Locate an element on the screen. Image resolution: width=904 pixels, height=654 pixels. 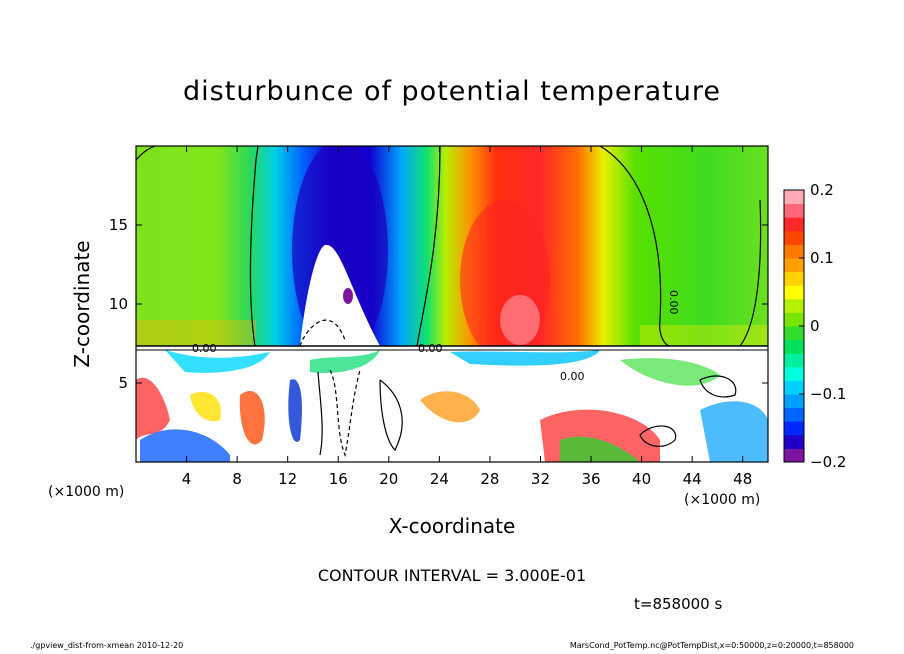
x-tick-label: 20 is located at coordinates (389, 479).